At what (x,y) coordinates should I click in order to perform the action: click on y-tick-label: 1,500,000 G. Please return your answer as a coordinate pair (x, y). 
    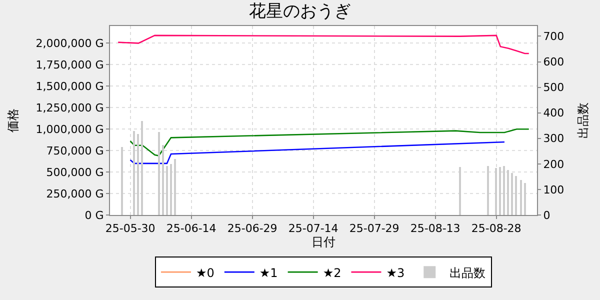
    Looking at the image, I should click on (70, 86).